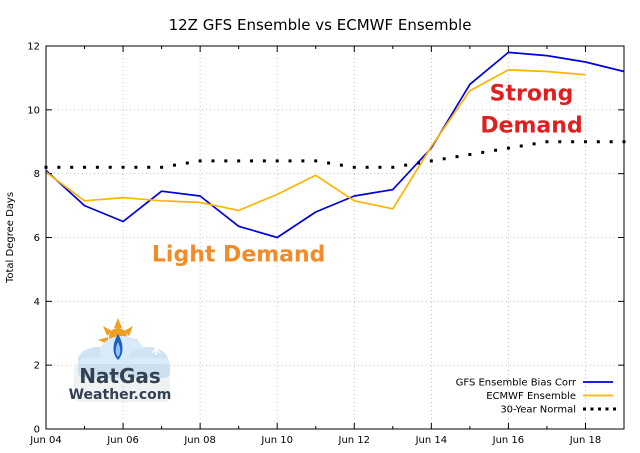 Image resolution: width=640 pixels, height=453 pixels. Describe the element at coordinates (531, 396) in the screenshot. I see `legend-label: ECMWF Ensemble` at that location.